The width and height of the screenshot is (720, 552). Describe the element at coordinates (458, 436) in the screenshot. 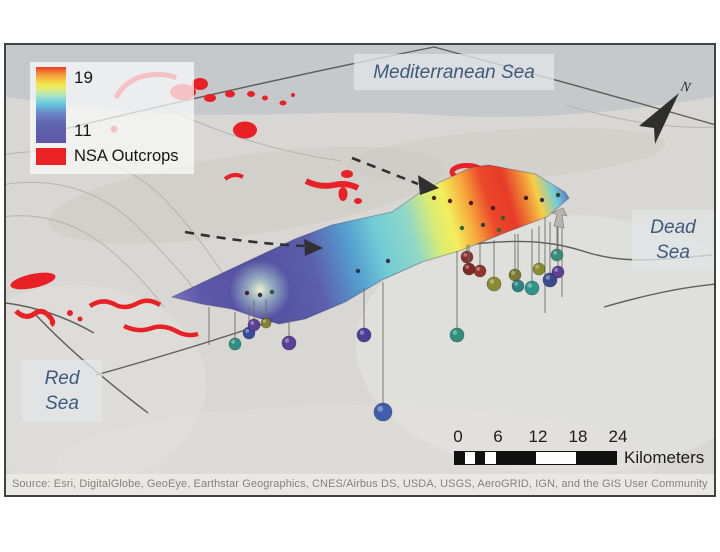

I see `scale-tick-0: 0` at that location.